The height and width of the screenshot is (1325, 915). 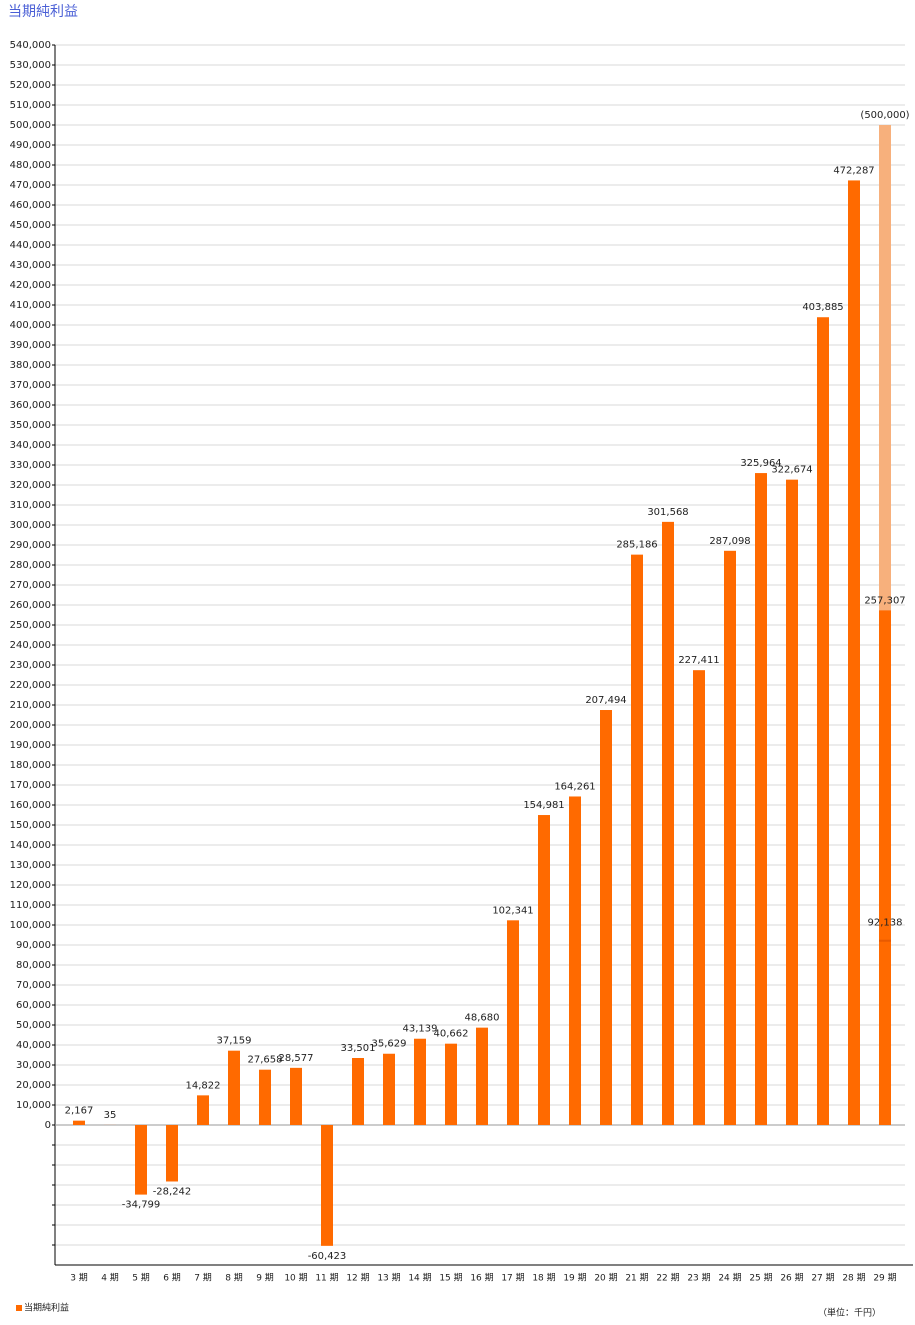 I want to click on y-tick-label: 110,000, so click(x=30, y=905).